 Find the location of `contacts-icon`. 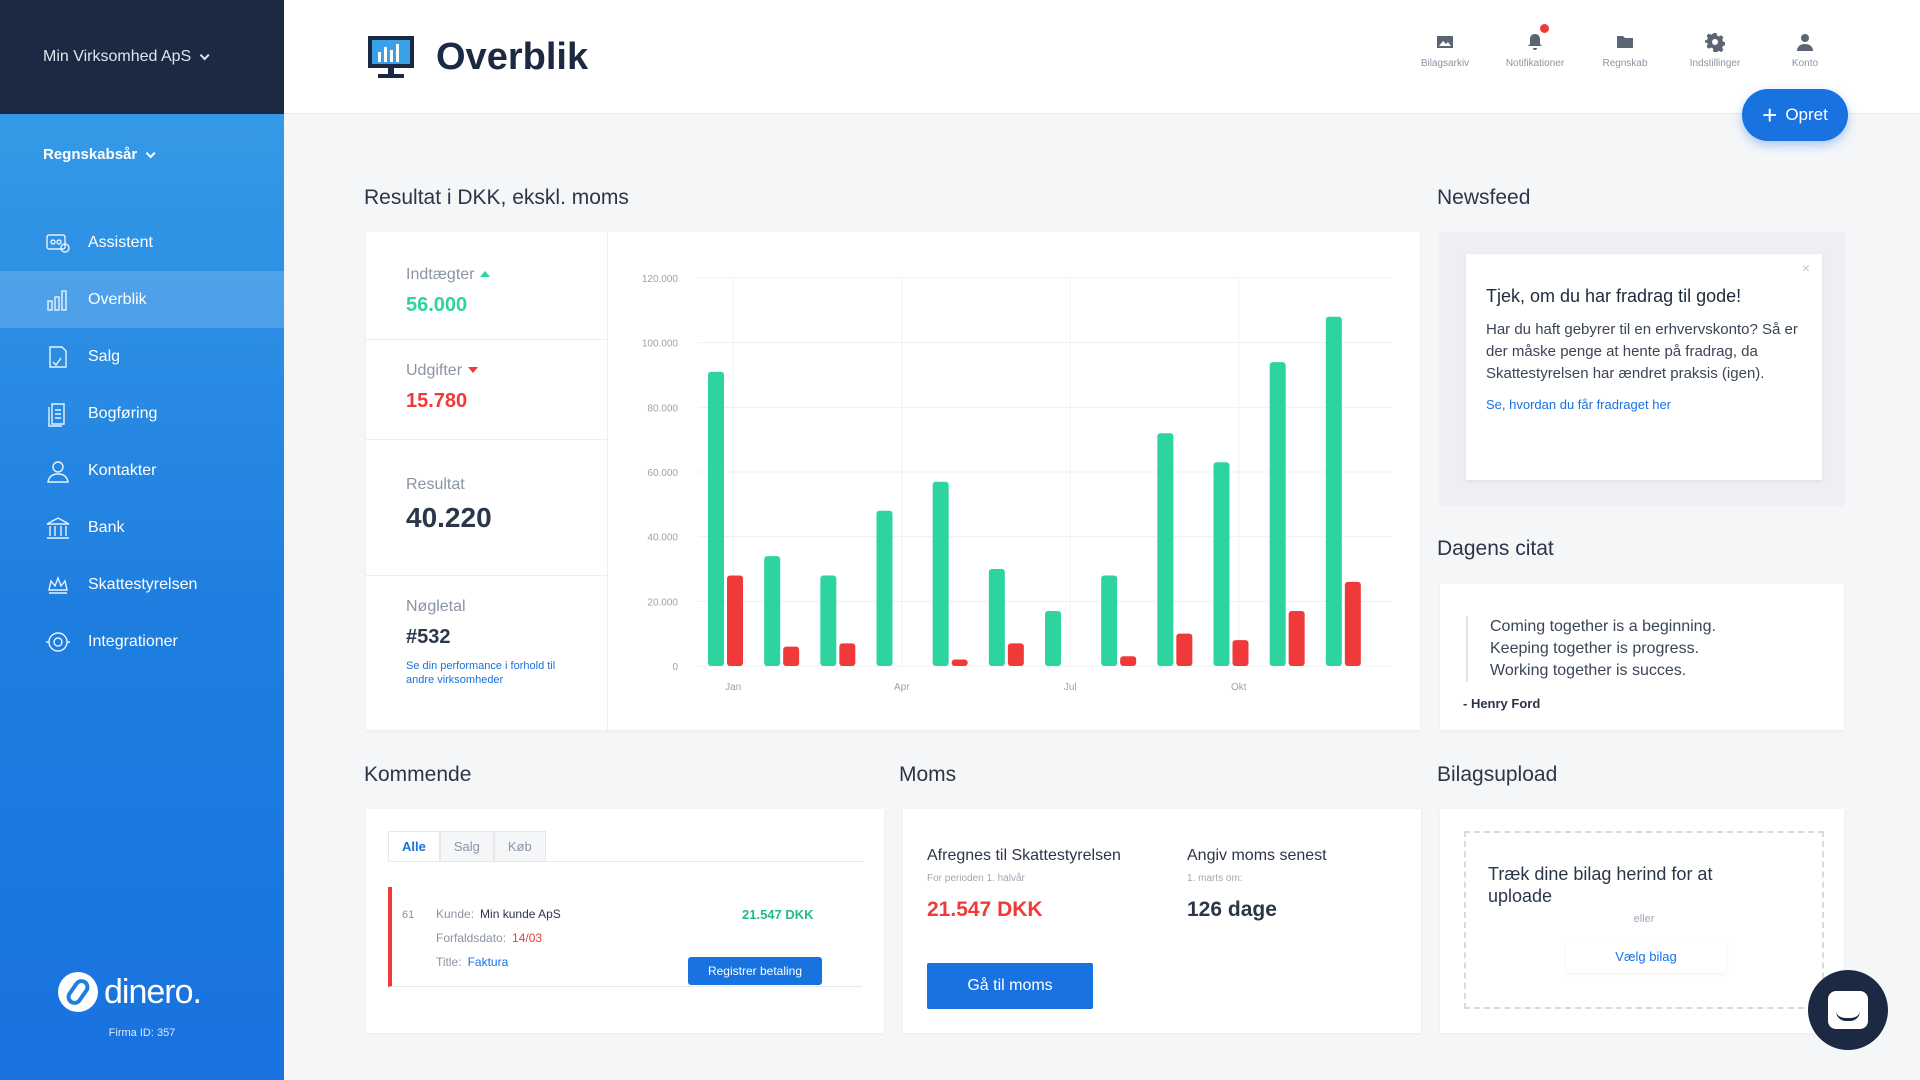

contacts-icon is located at coordinates (58, 471).